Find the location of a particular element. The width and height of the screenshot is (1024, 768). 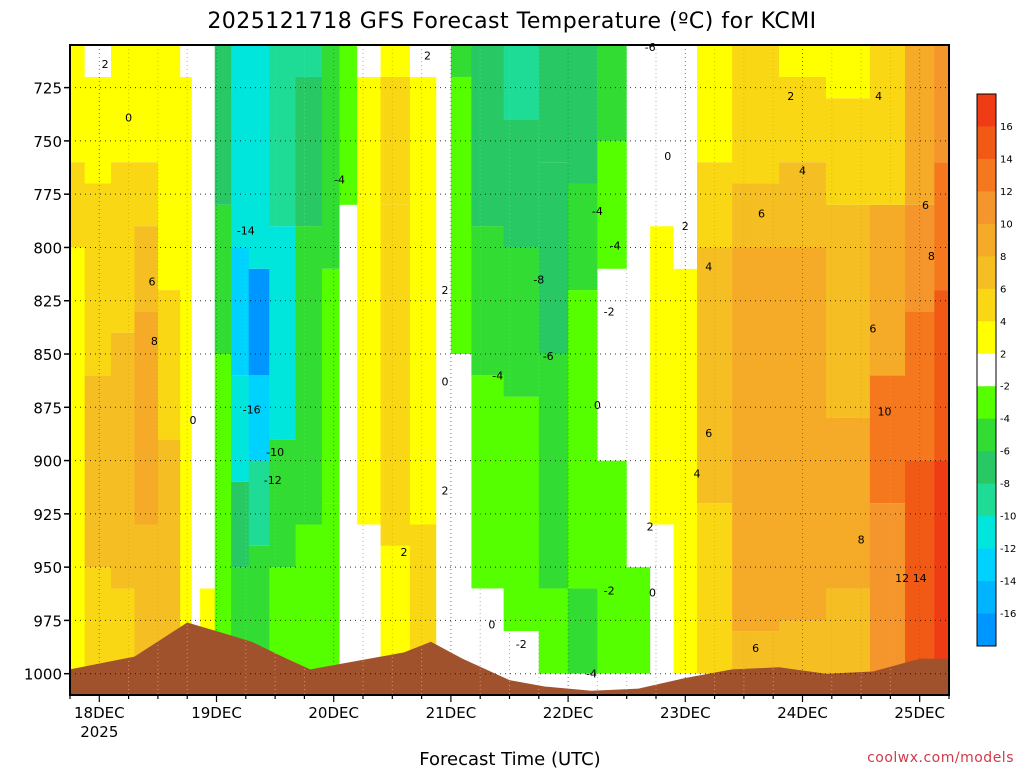

x-tick-label: 18DEC is located at coordinates (99, 713).